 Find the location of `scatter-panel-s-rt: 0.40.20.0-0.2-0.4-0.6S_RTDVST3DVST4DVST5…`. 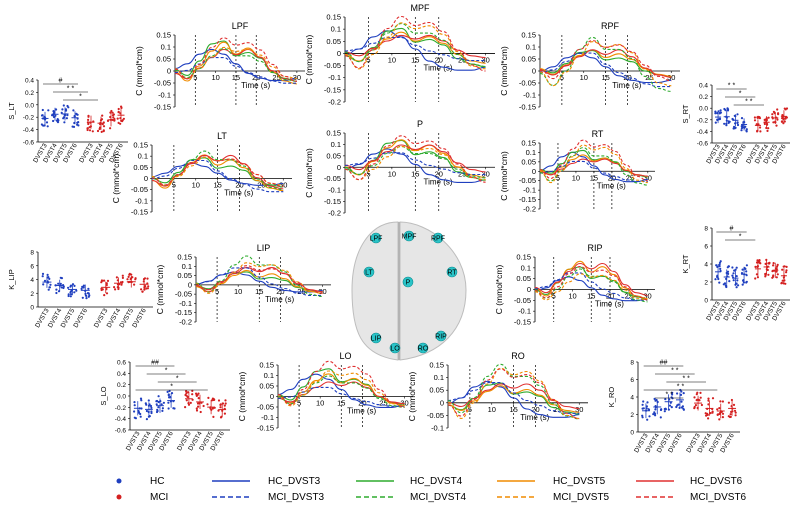

scatter-panel-s-rt: 0.40.20.0-0.2-0.4-0.6S_RTDVST3DVST4DVST5… is located at coordinates (735, 124).